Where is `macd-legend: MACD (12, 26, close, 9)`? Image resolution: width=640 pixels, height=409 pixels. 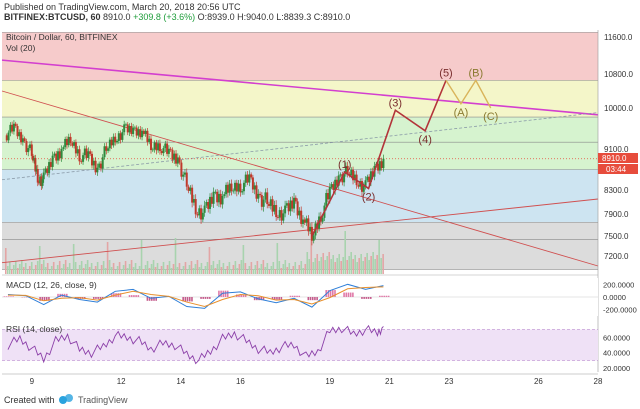
macd-legend: MACD (12, 26, close, 9) is located at coordinates (51, 285).